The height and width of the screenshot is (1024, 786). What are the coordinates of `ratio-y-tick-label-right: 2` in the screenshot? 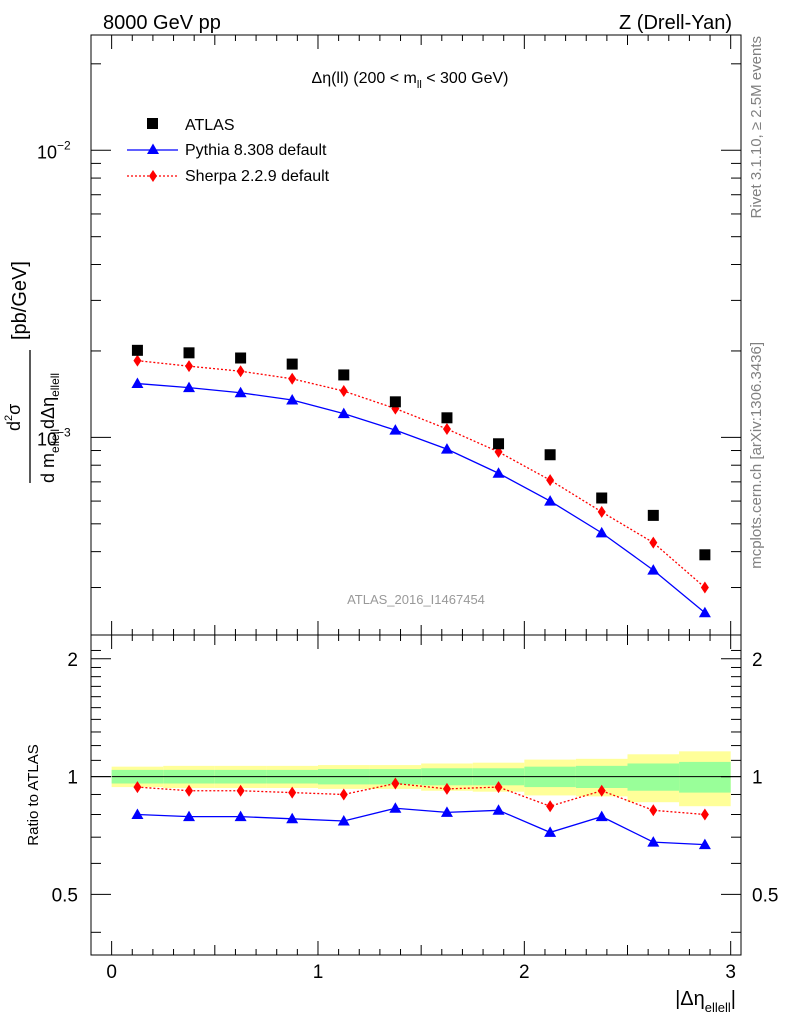 It's located at (757, 660).